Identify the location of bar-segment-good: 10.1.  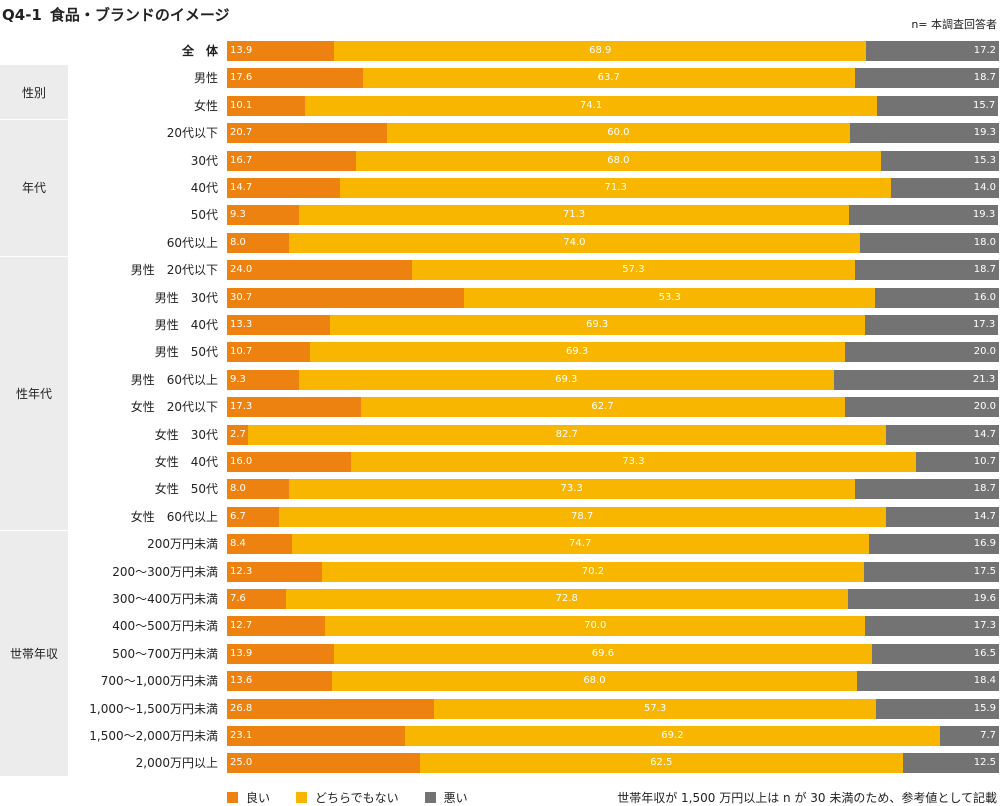
(266, 105).